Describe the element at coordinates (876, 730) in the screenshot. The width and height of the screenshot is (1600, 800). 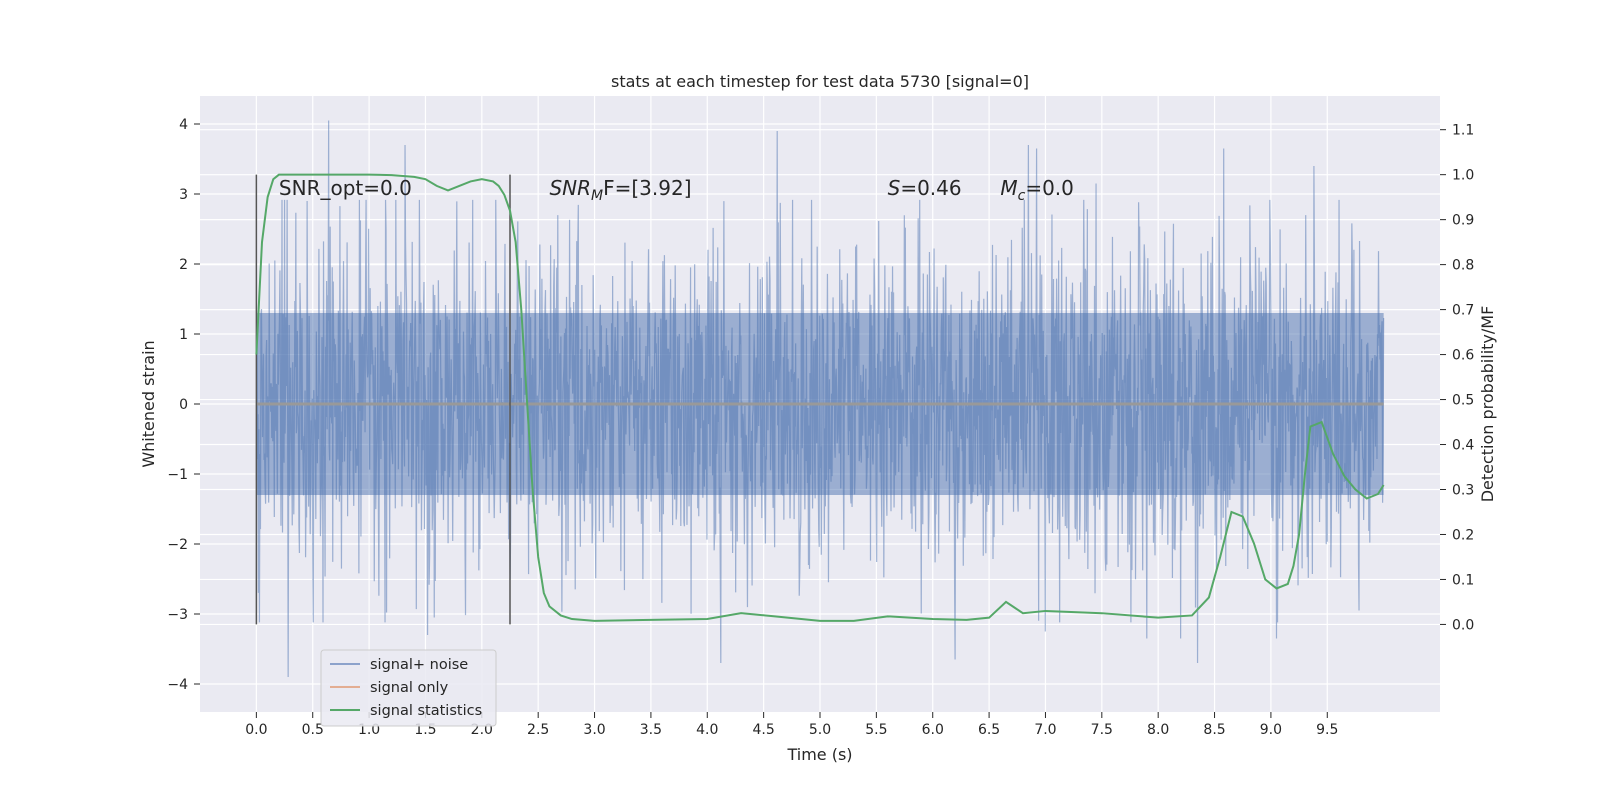
I see `x-tick-label: 5.5` at that location.